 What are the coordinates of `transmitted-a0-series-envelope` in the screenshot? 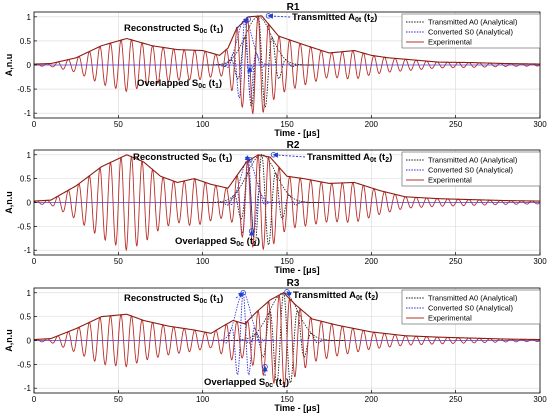 It's located at (261, 178).